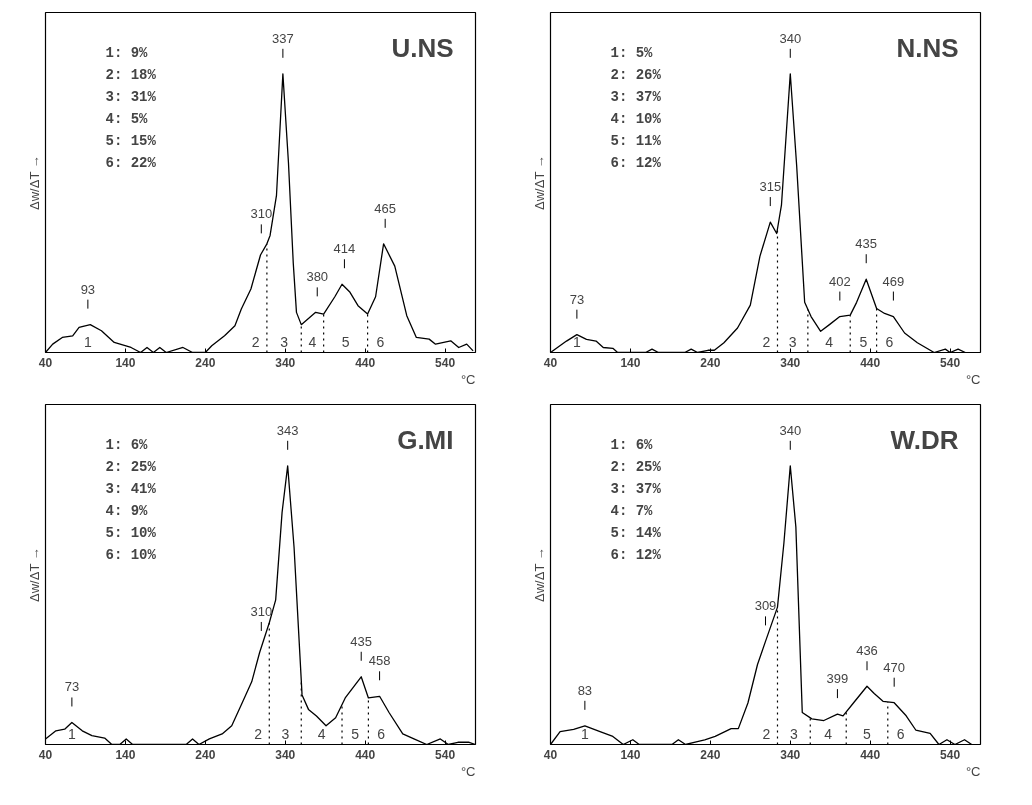 This screenshot has width=1032, height=805. What do you see at coordinates (131, 532) in the screenshot?
I see `annotation: 5: 10%` at bounding box center [131, 532].